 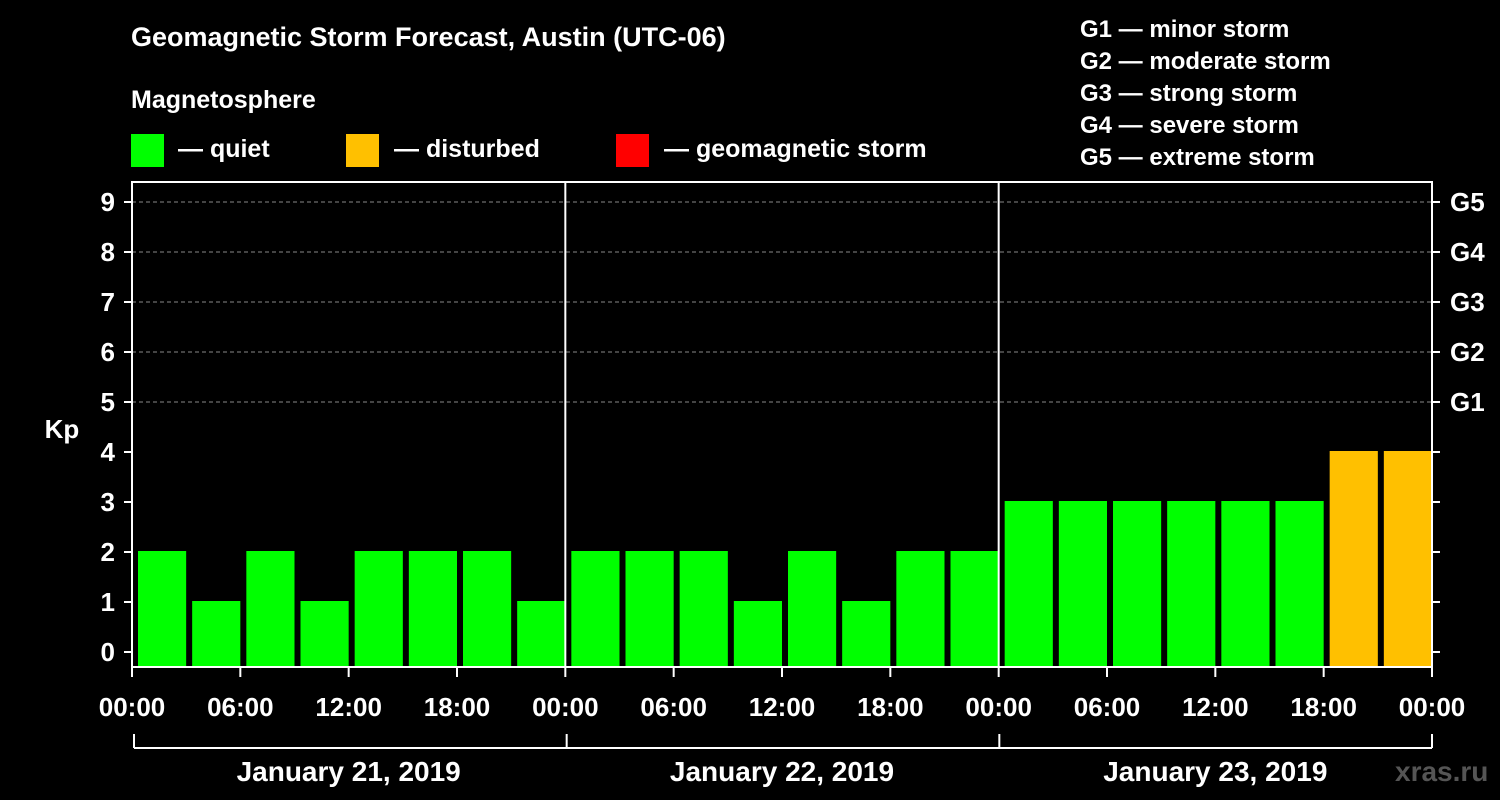 What do you see at coordinates (1197, 157) in the screenshot?
I see `g-scale-g5: G5 — extreme storm` at bounding box center [1197, 157].